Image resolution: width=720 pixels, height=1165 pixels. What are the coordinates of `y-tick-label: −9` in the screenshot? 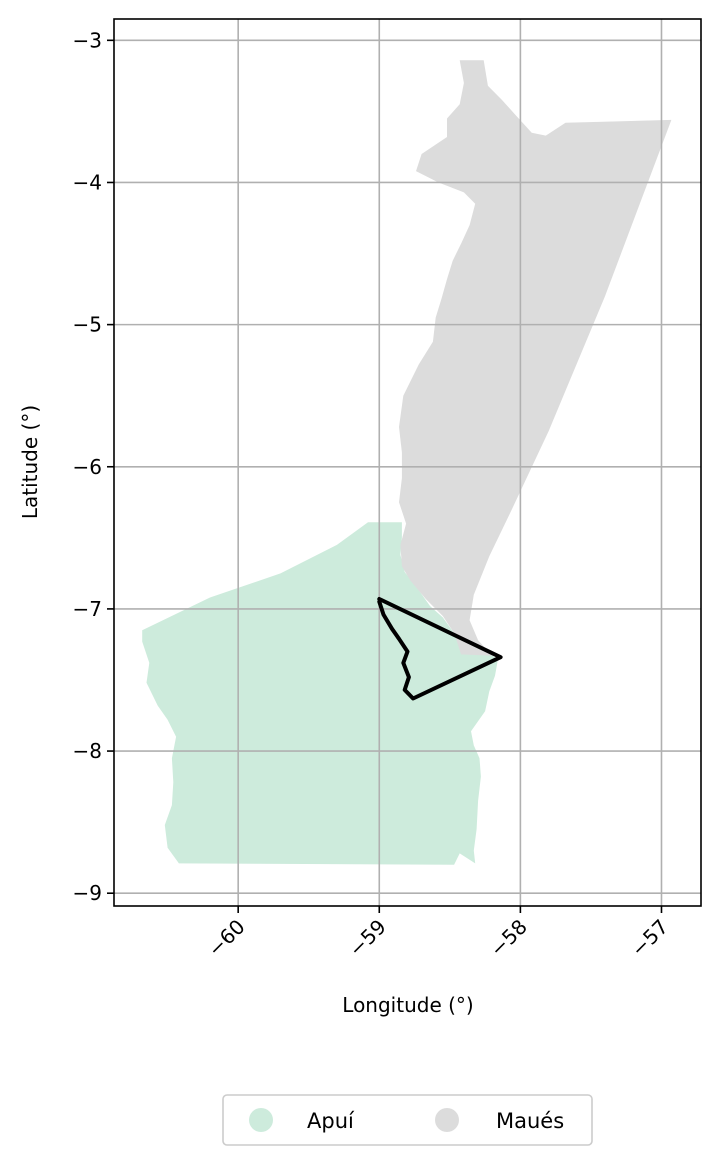 It's located at (87, 893).